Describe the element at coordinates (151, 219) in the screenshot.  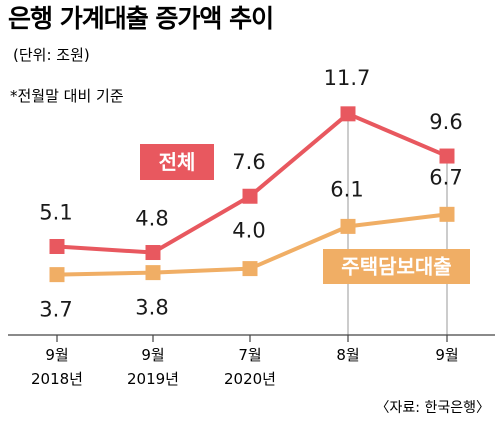
I see `data-label: 4.8` at that location.